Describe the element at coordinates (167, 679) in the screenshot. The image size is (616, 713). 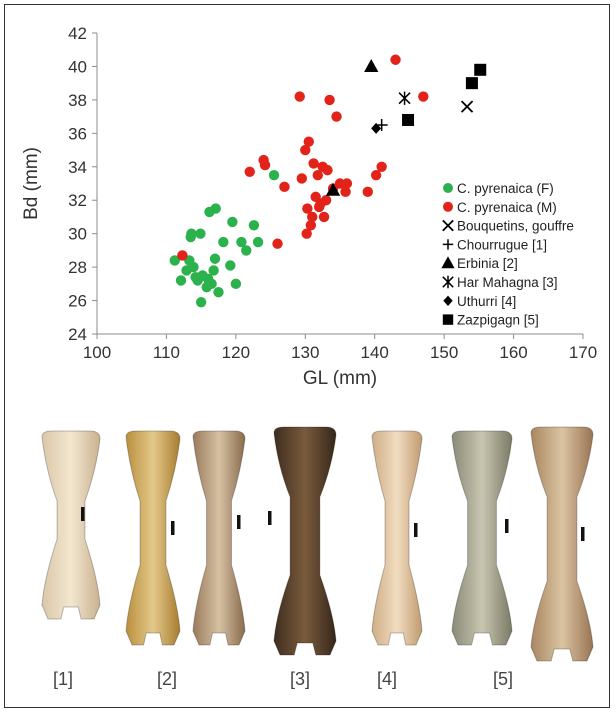
I see `specimen-label-2: [2]` at that location.